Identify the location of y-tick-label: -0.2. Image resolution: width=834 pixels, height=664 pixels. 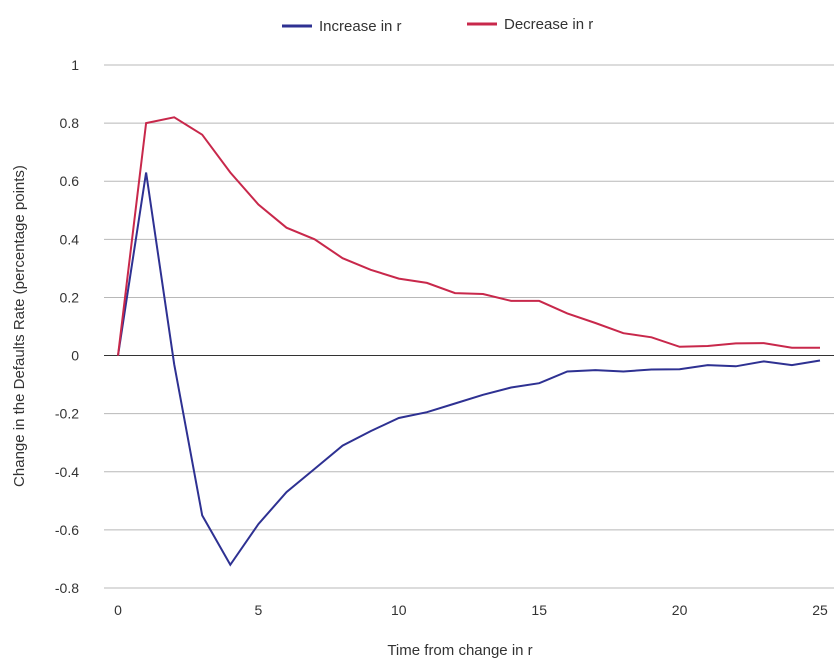
(67, 414).